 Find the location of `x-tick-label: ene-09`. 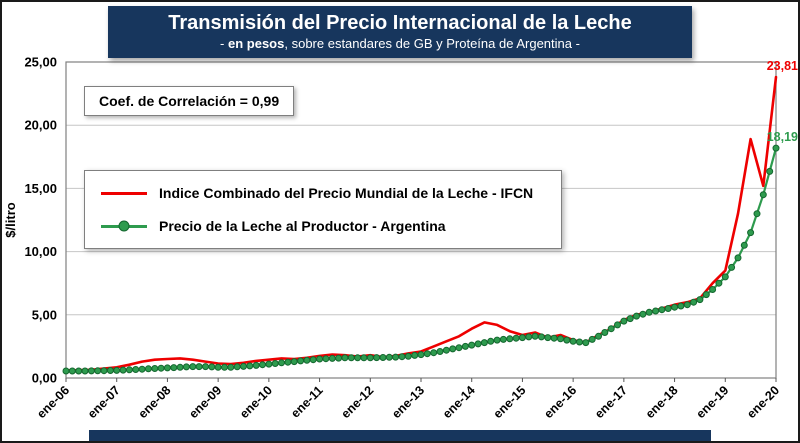

x-tick-label: ene-09 is located at coordinates (205, 402).